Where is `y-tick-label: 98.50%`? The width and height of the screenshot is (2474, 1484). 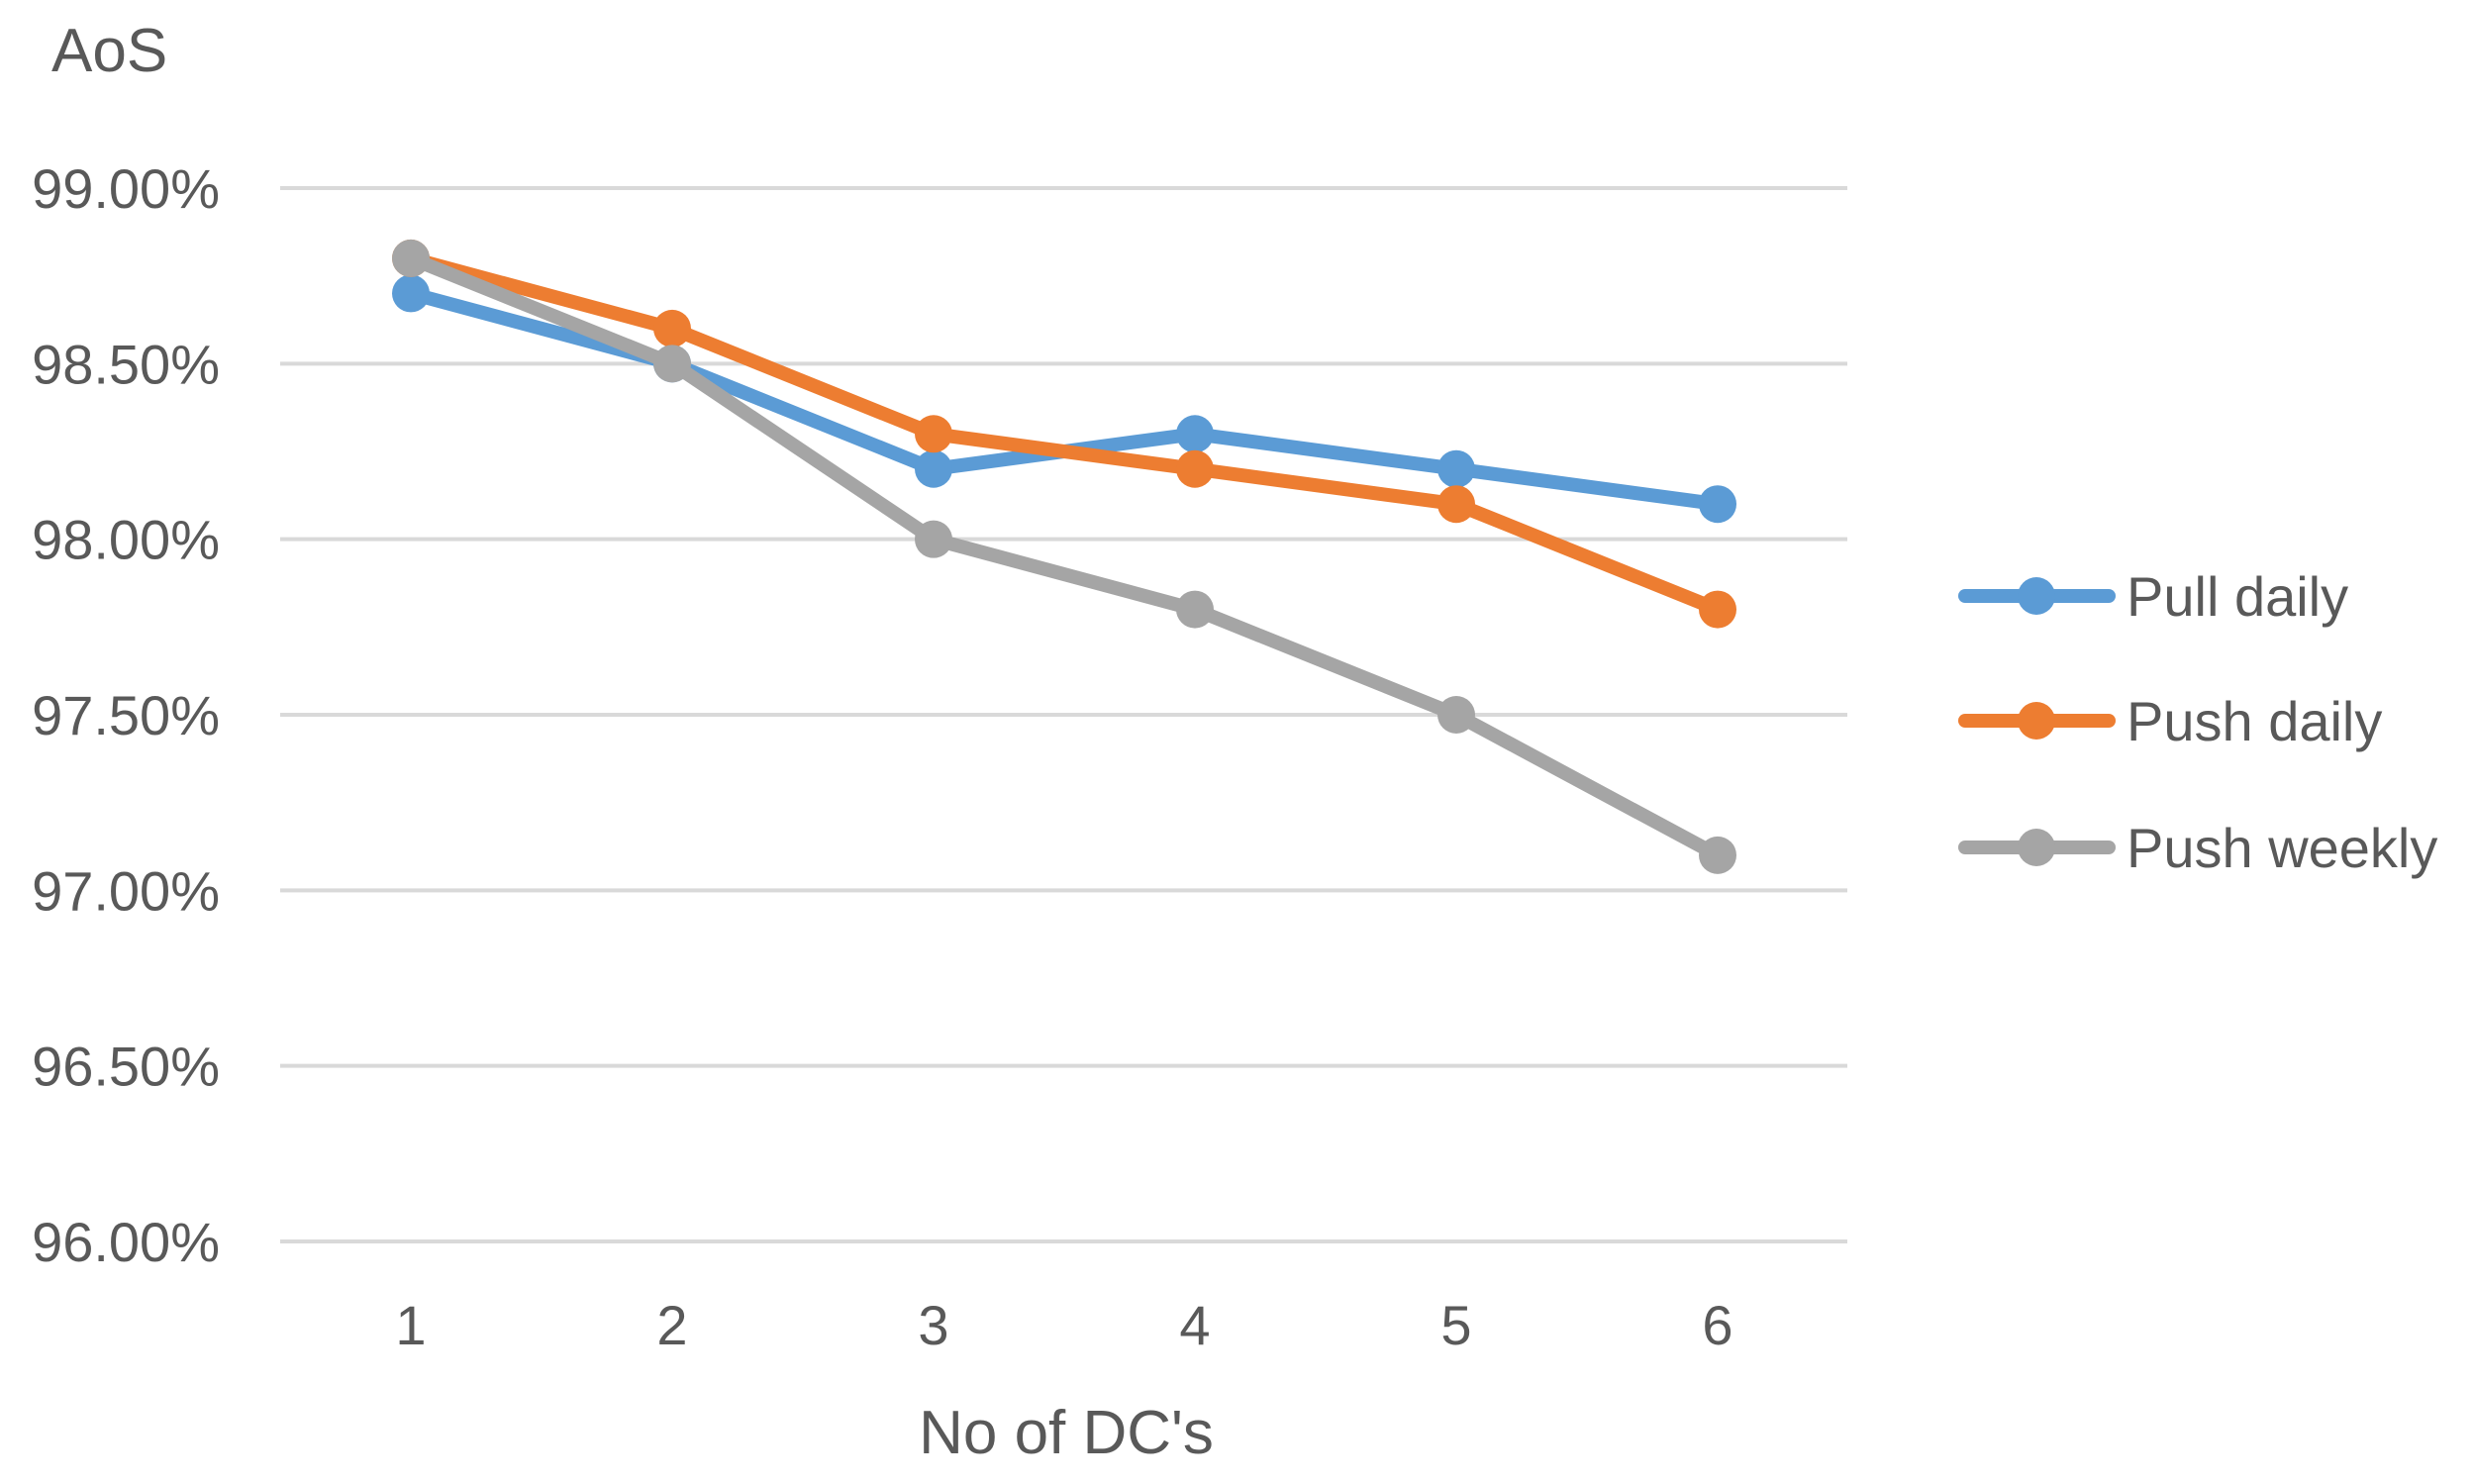
y-tick-label: 98.50% is located at coordinates (126, 364).